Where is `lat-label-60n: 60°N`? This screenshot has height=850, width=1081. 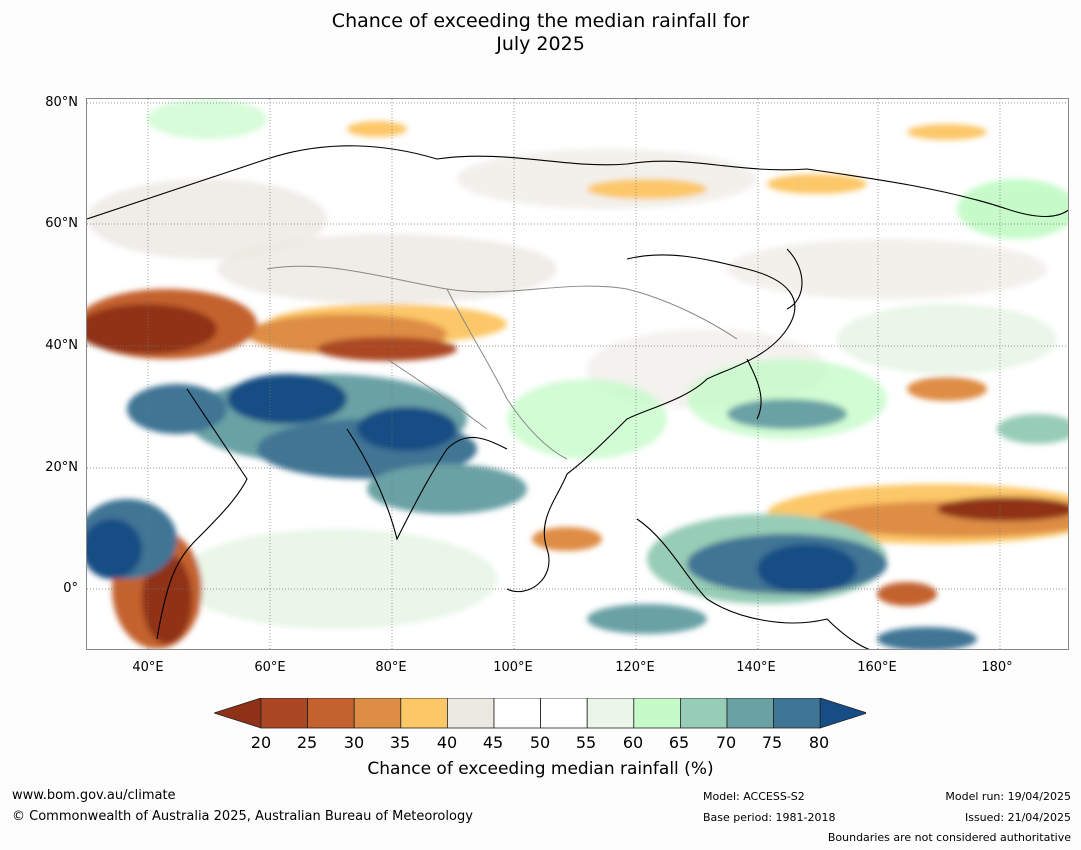
lat-label-60n: 60°N is located at coordinates (61, 223).